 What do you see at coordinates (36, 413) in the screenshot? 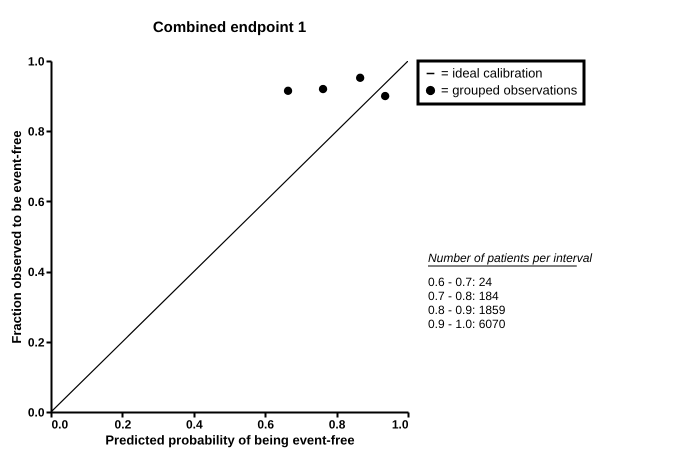
I see `y-tick-label: 0.0` at bounding box center [36, 413].